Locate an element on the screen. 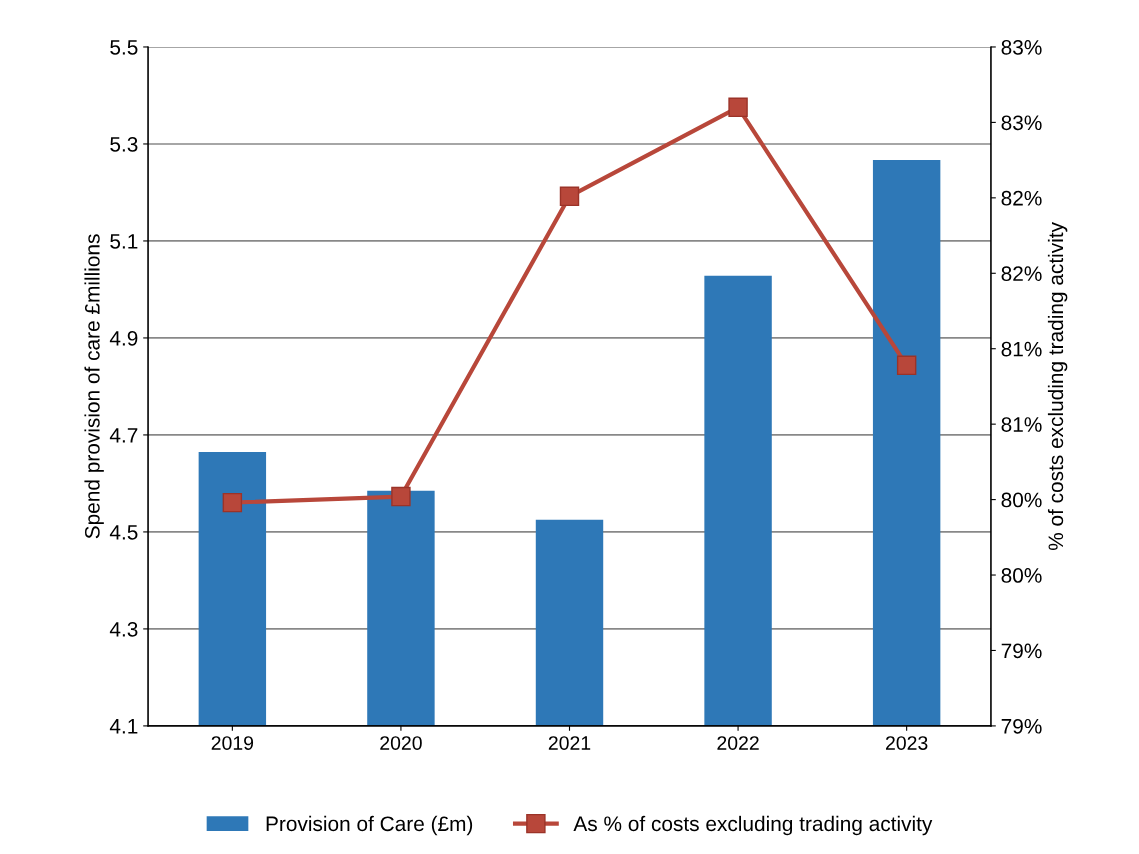 Image resolution: width=1139 pixels, height=854 pixels. y-axis-title: Spend provision of care £millions is located at coordinates (94, 386).